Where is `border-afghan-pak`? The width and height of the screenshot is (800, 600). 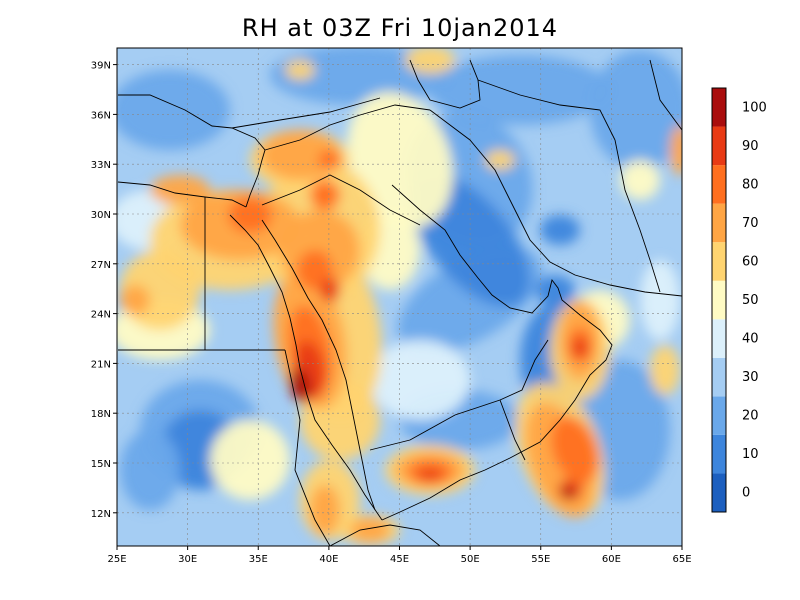 border-afghan-pak is located at coordinates (665, 95).